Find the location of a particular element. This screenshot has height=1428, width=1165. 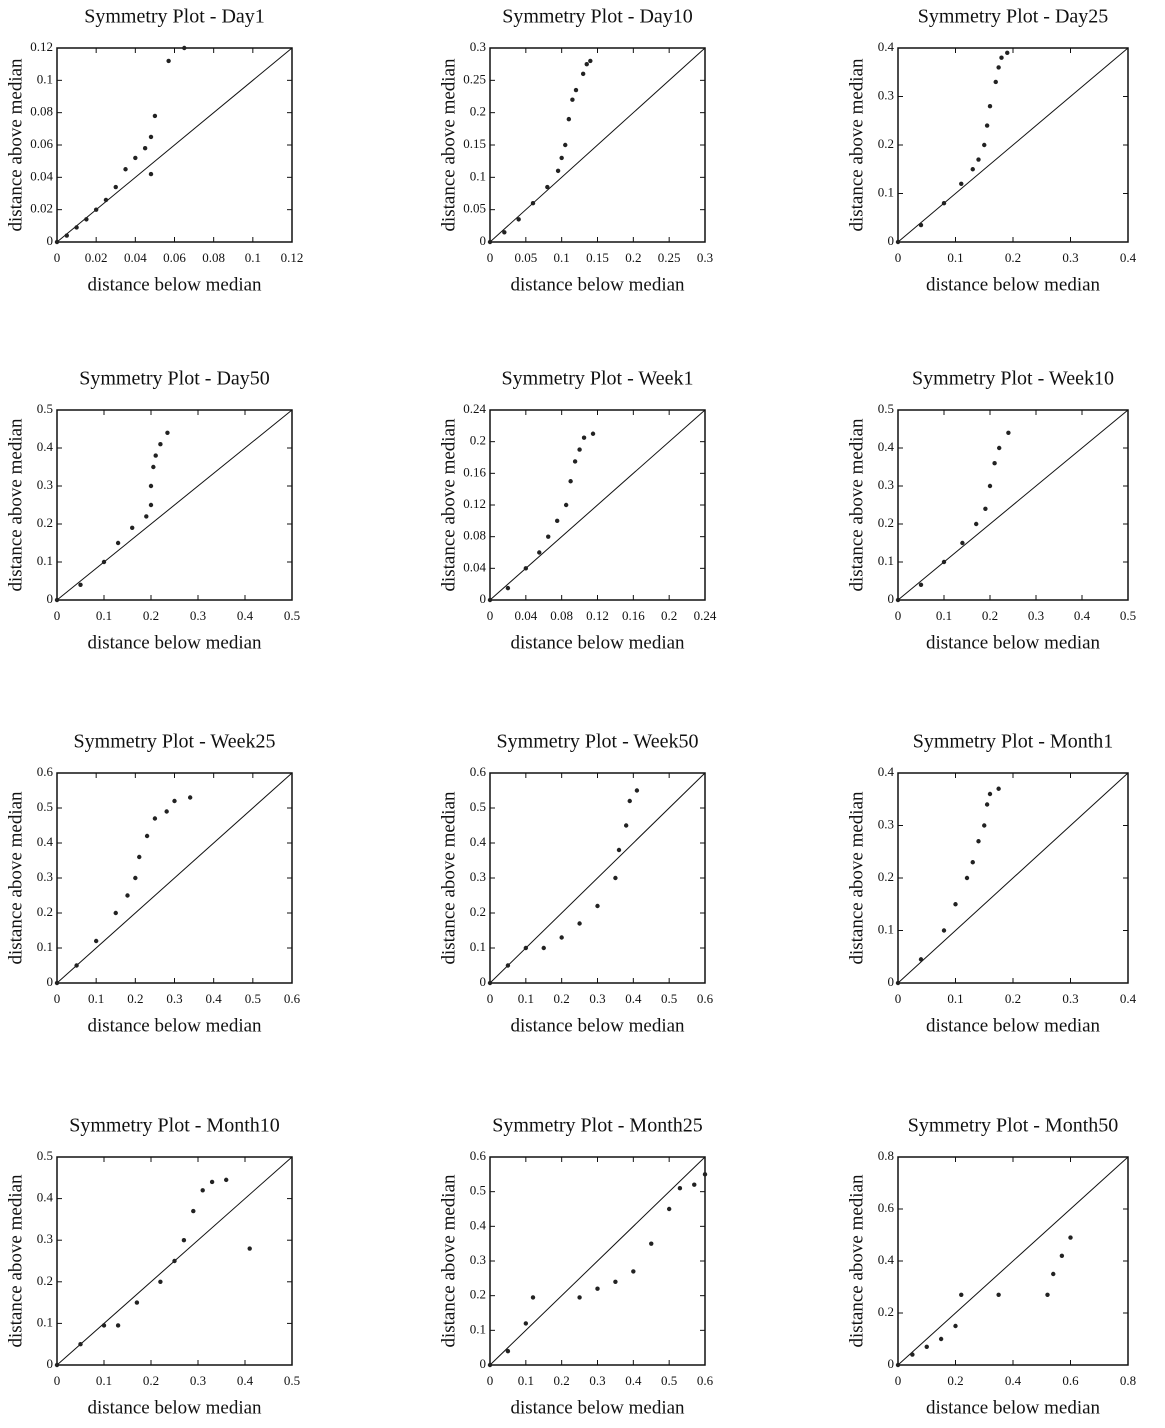

y-tick-label: 0.24 is located at coordinates (474, 408).